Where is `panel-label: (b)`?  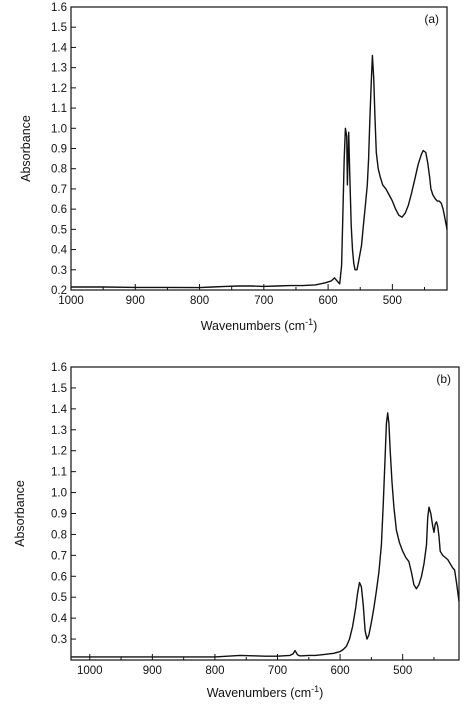
panel-label: (b) is located at coordinates (443, 379).